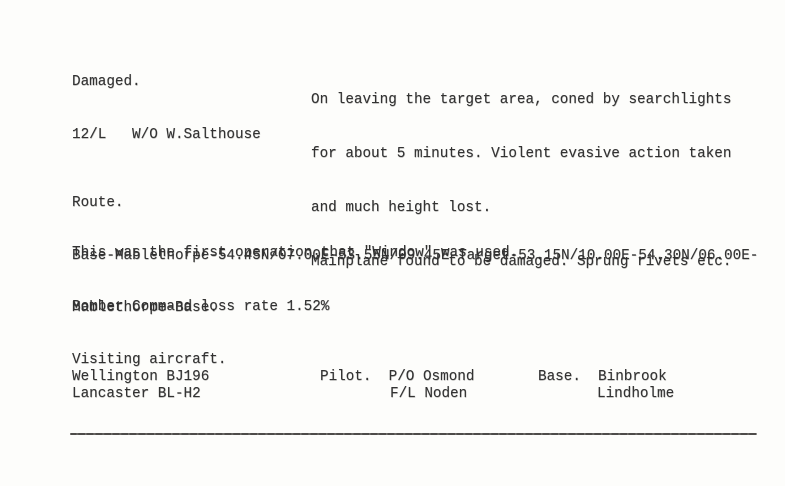 The width and height of the screenshot is (785, 486). Describe the element at coordinates (602, 377) in the screenshot. I see `visiting-row-base: Base. Binbrook` at that location.